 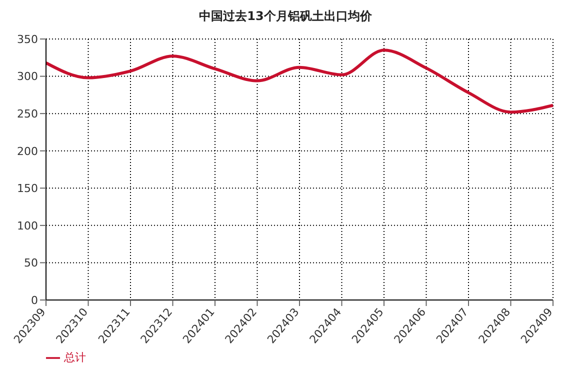 I want to click on chart-title: 中国过去13个月铝矾土出口均价, so click(x=285, y=16).